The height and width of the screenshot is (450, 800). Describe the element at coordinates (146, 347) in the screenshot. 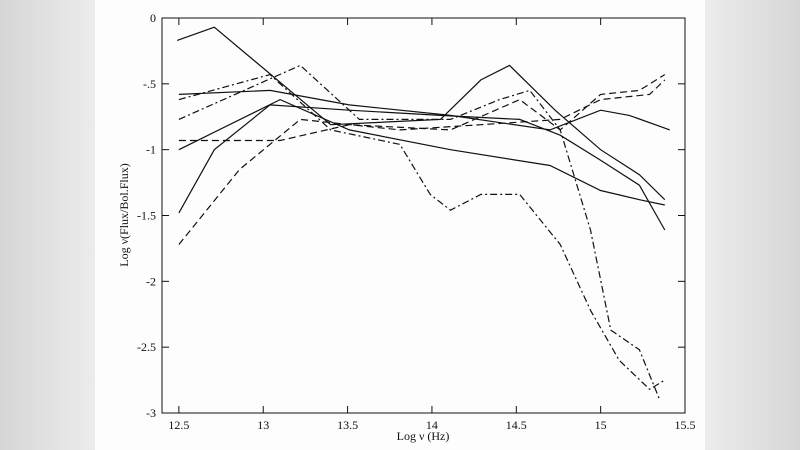

I see `y-tick-label: -2.5` at that location.